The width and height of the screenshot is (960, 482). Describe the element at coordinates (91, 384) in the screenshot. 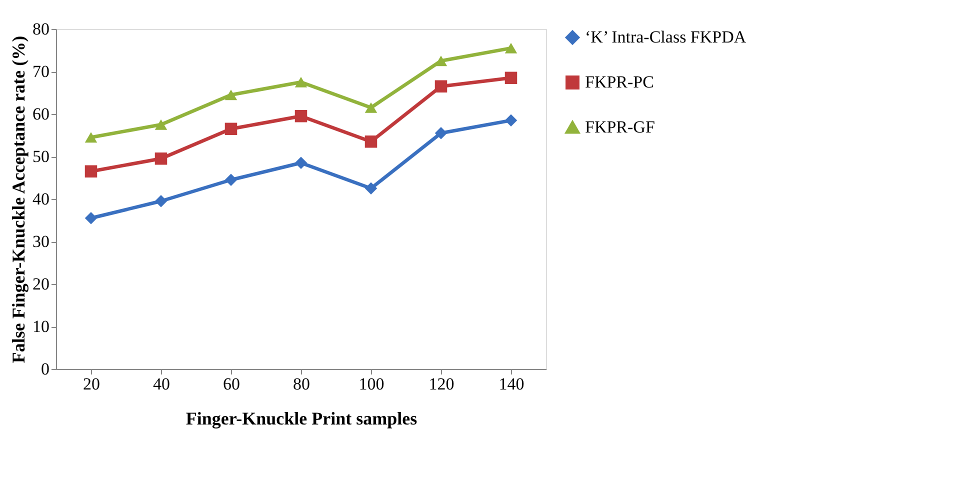

I see `x-tick-label: 20` at that location.